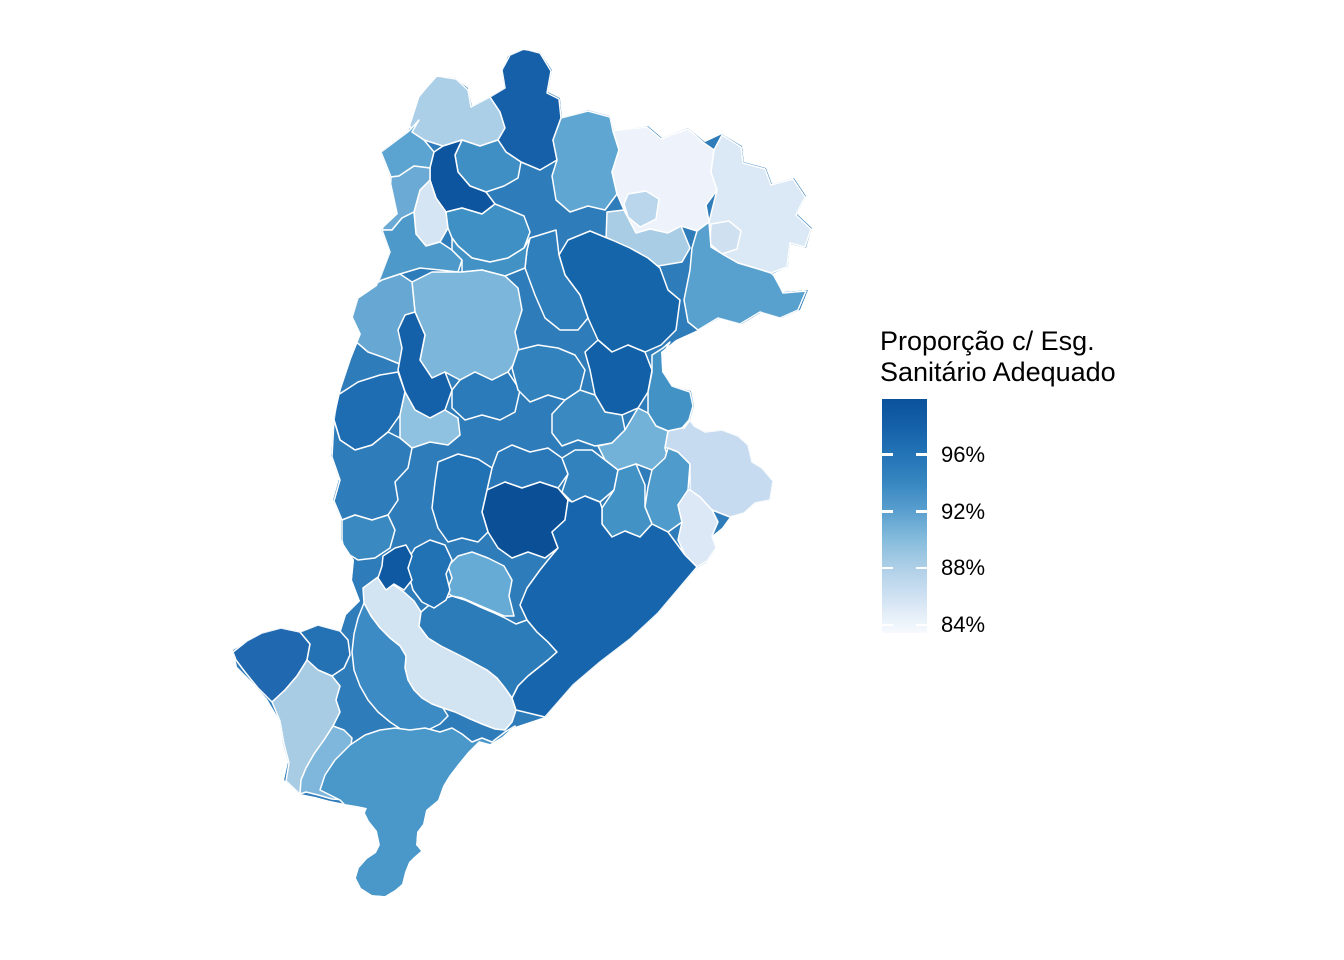  I want to click on legend-title-line2: Sanitário Adequado, so click(998, 372).